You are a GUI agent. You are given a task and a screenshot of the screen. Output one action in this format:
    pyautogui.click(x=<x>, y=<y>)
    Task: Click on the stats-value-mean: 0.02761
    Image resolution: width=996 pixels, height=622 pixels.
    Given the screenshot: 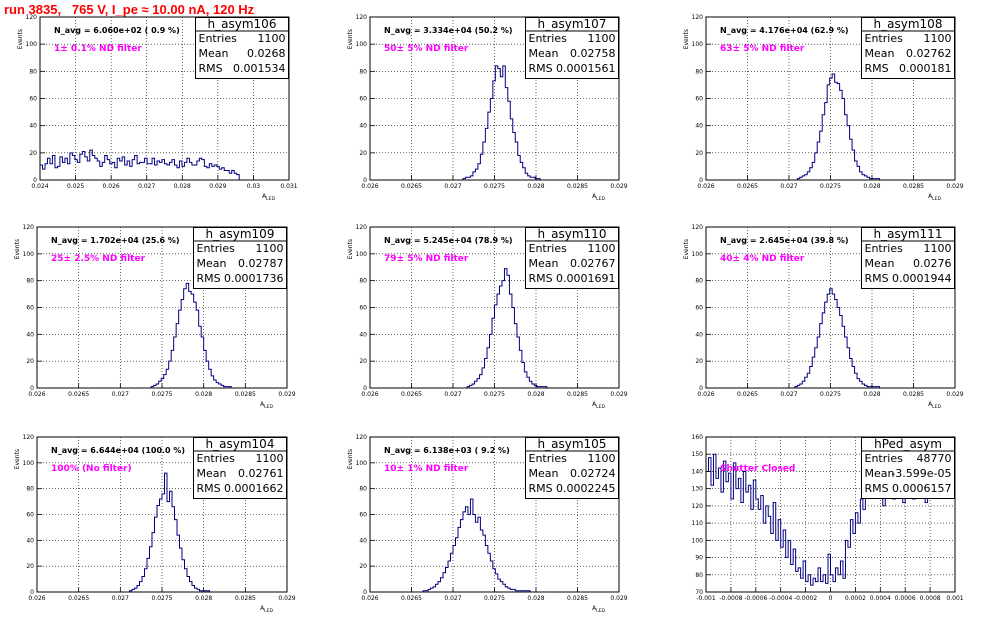 What is the action you would take?
    pyautogui.click(x=261, y=473)
    